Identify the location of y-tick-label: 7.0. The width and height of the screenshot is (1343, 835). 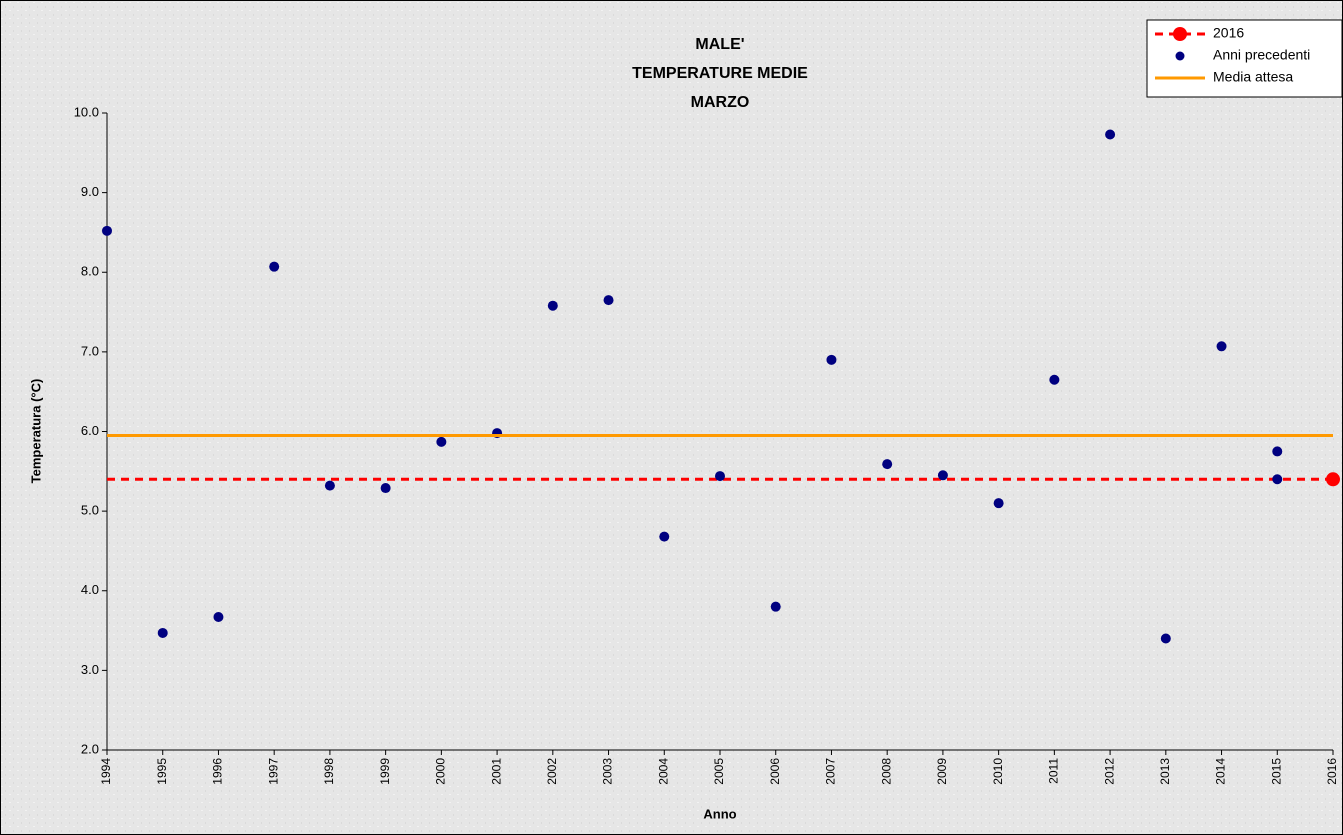
(90, 350).